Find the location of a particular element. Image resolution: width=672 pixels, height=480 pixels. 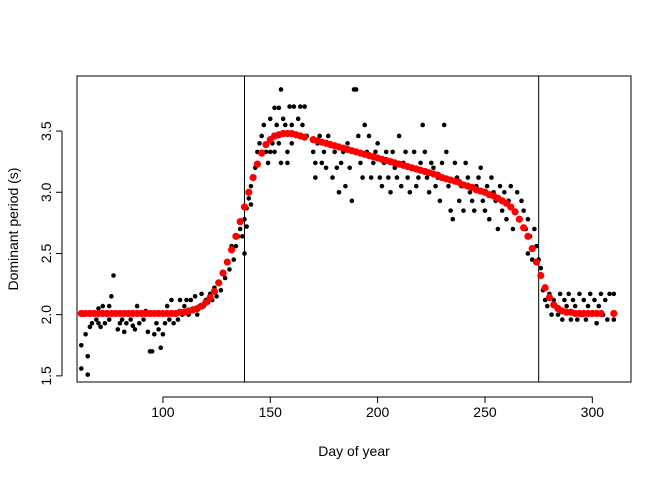

y-tick-label: 3.5 is located at coordinates (46, 131).